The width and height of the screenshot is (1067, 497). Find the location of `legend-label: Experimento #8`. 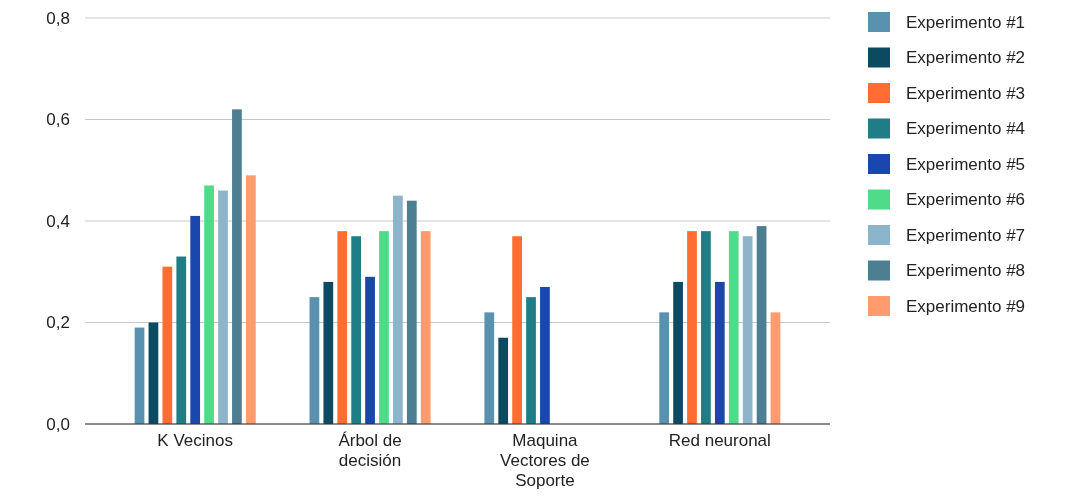

legend-label: Experimento #8 is located at coordinates (966, 271).